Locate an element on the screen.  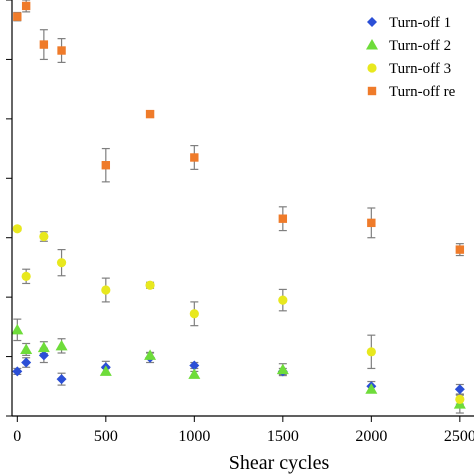
x-tick-label-3: 1000 is located at coordinates (194, 436).